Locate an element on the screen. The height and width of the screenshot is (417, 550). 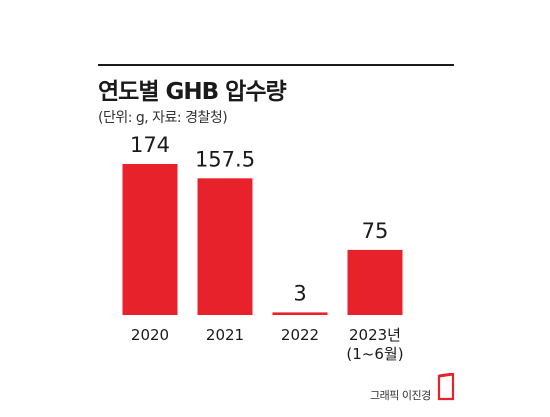
x-tick-label-0: 2020 is located at coordinates (150, 335).